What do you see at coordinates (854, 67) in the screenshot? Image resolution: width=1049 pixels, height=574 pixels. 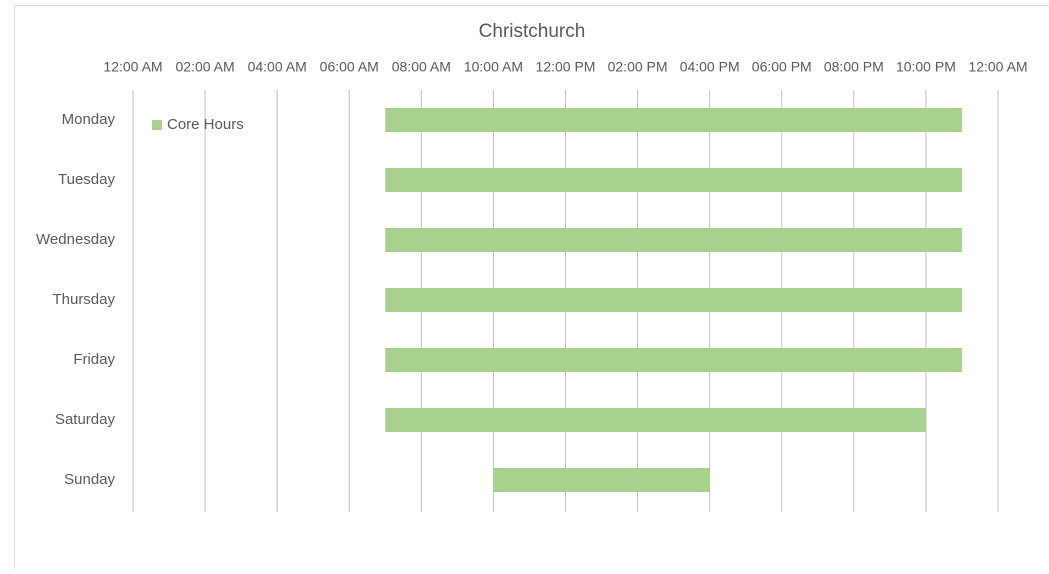 I see `x-tick-label: 08:00 PM` at bounding box center [854, 67].